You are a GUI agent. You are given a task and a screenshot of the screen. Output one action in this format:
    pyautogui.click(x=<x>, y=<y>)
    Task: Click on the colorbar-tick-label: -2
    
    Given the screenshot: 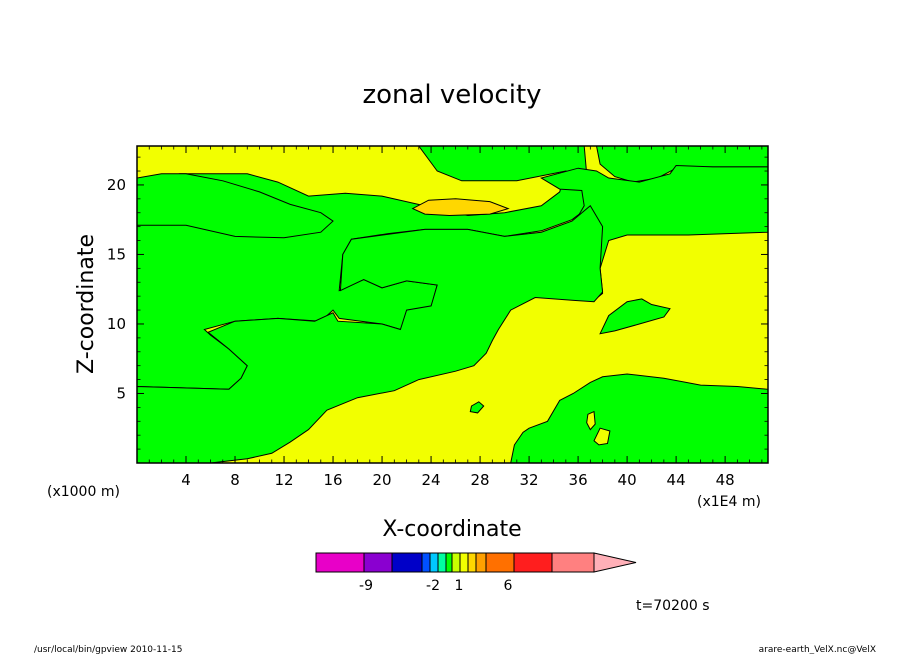 What is the action you would take?
    pyautogui.click(x=433, y=586)
    